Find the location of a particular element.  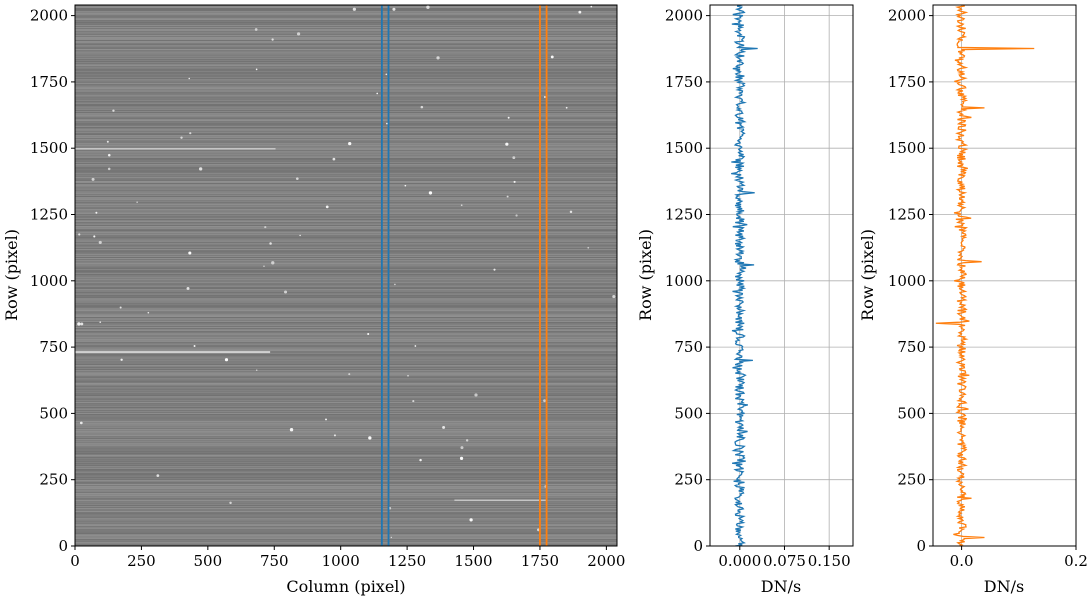

blue-profile-grid is located at coordinates (781, 276).